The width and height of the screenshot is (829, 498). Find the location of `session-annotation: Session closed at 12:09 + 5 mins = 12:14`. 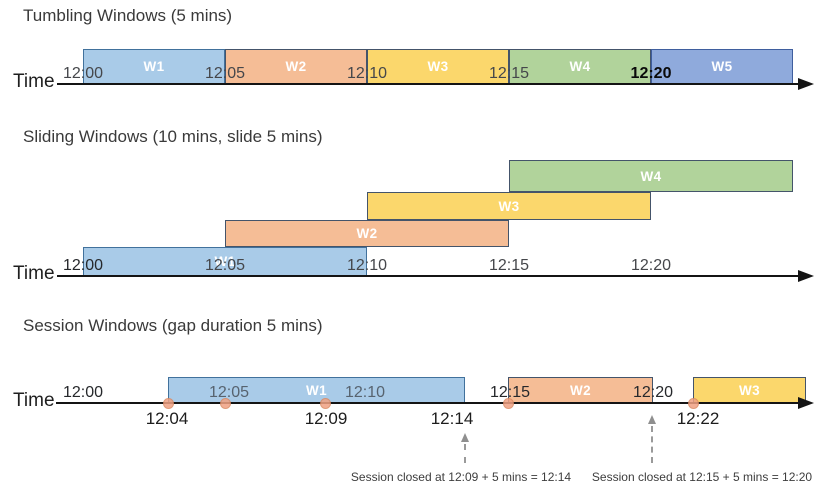

session-annotation: Session closed at 12:09 + 5 mins = 12:14 is located at coordinates (461, 477).